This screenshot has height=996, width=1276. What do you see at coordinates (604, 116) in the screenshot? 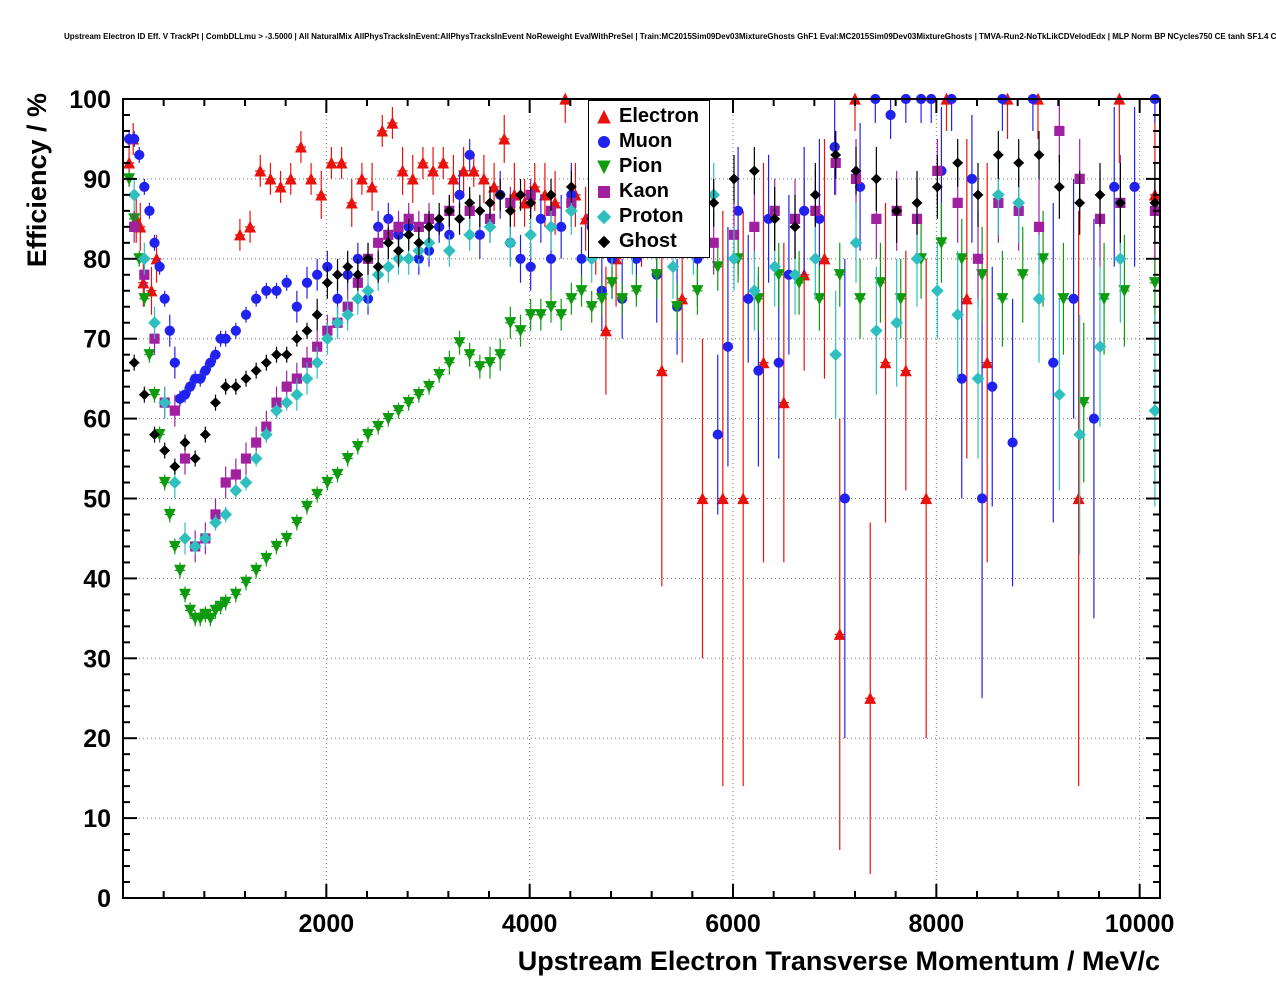
I see `electron-marker-icon` at bounding box center [604, 116].